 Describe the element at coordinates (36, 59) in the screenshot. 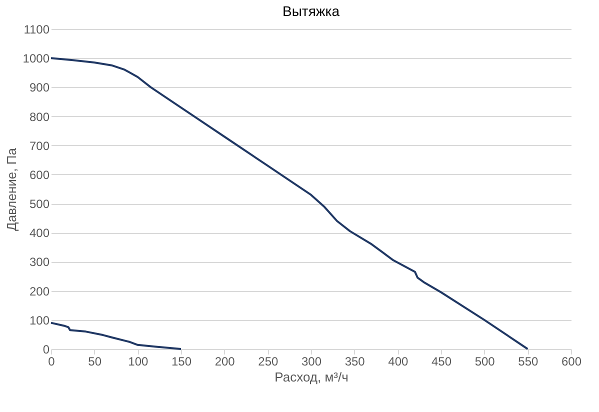

I see `y-tick-label: 1000` at that location.